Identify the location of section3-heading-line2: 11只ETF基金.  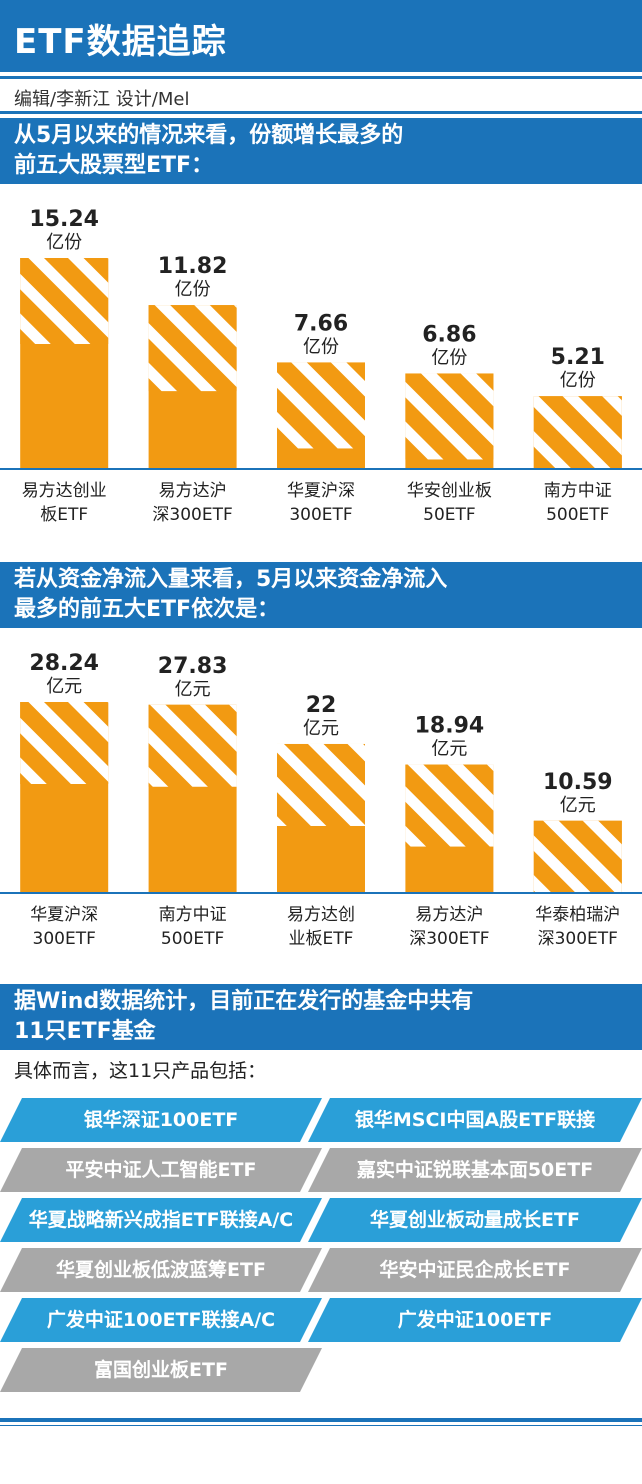
(85, 1031).